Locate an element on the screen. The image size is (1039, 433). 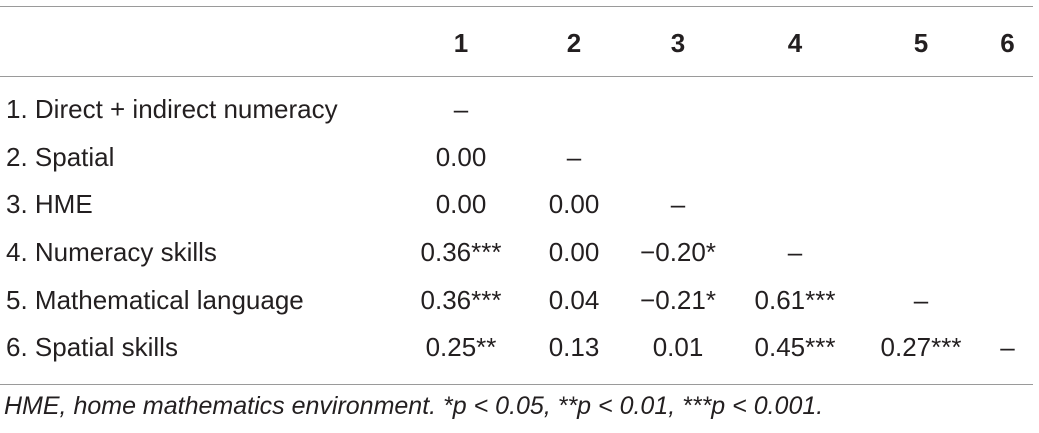
table-row: 4. Numeracy skills 0.36*** 0.00 −0.20* – is located at coordinates (517, 253).